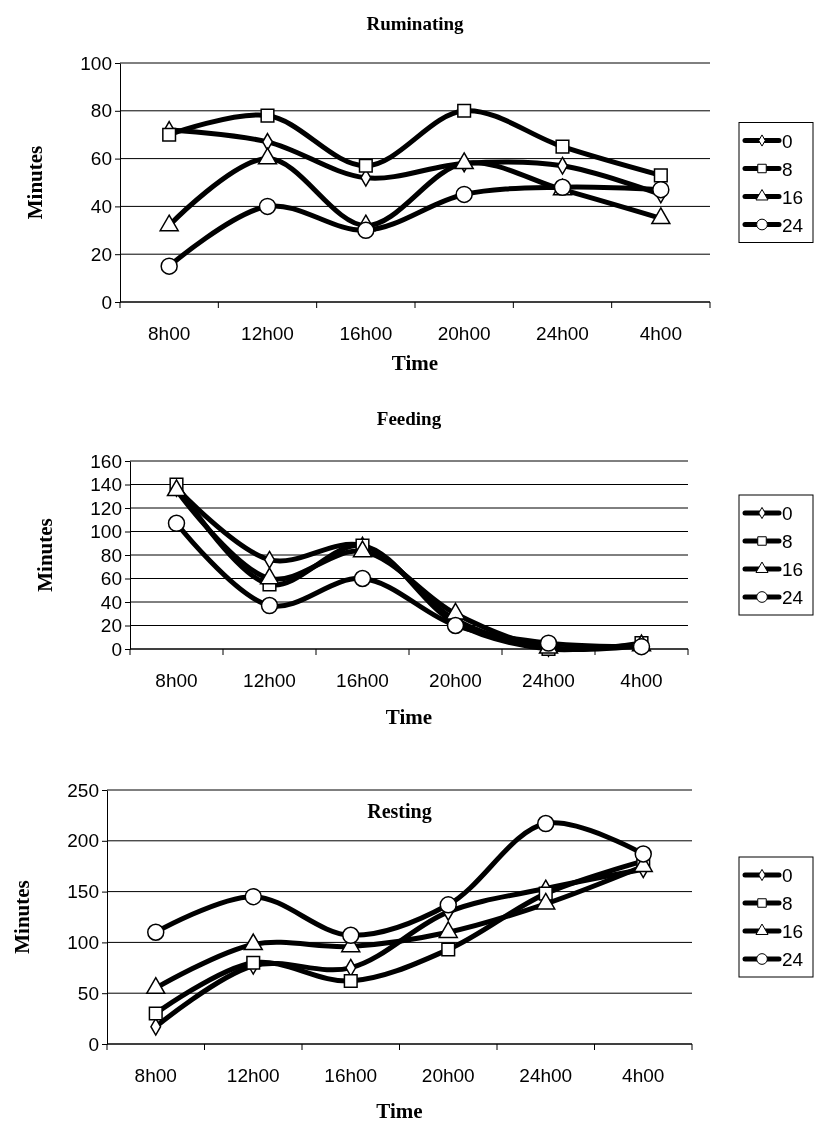  Describe the element at coordinates (83, 841) in the screenshot. I see `y-tick-label: 200` at that location.